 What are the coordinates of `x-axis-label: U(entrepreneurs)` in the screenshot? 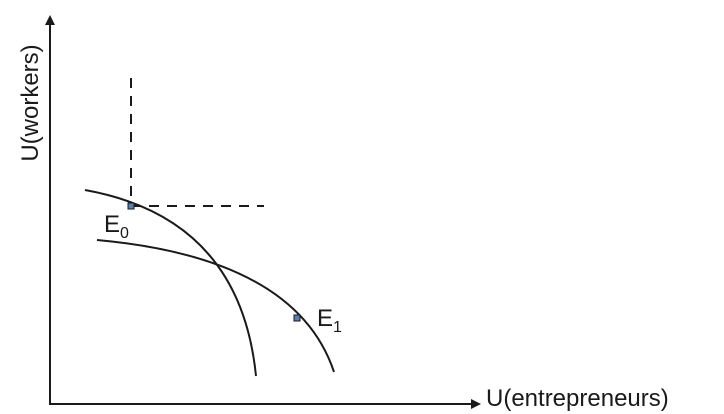 It's located at (577, 398).